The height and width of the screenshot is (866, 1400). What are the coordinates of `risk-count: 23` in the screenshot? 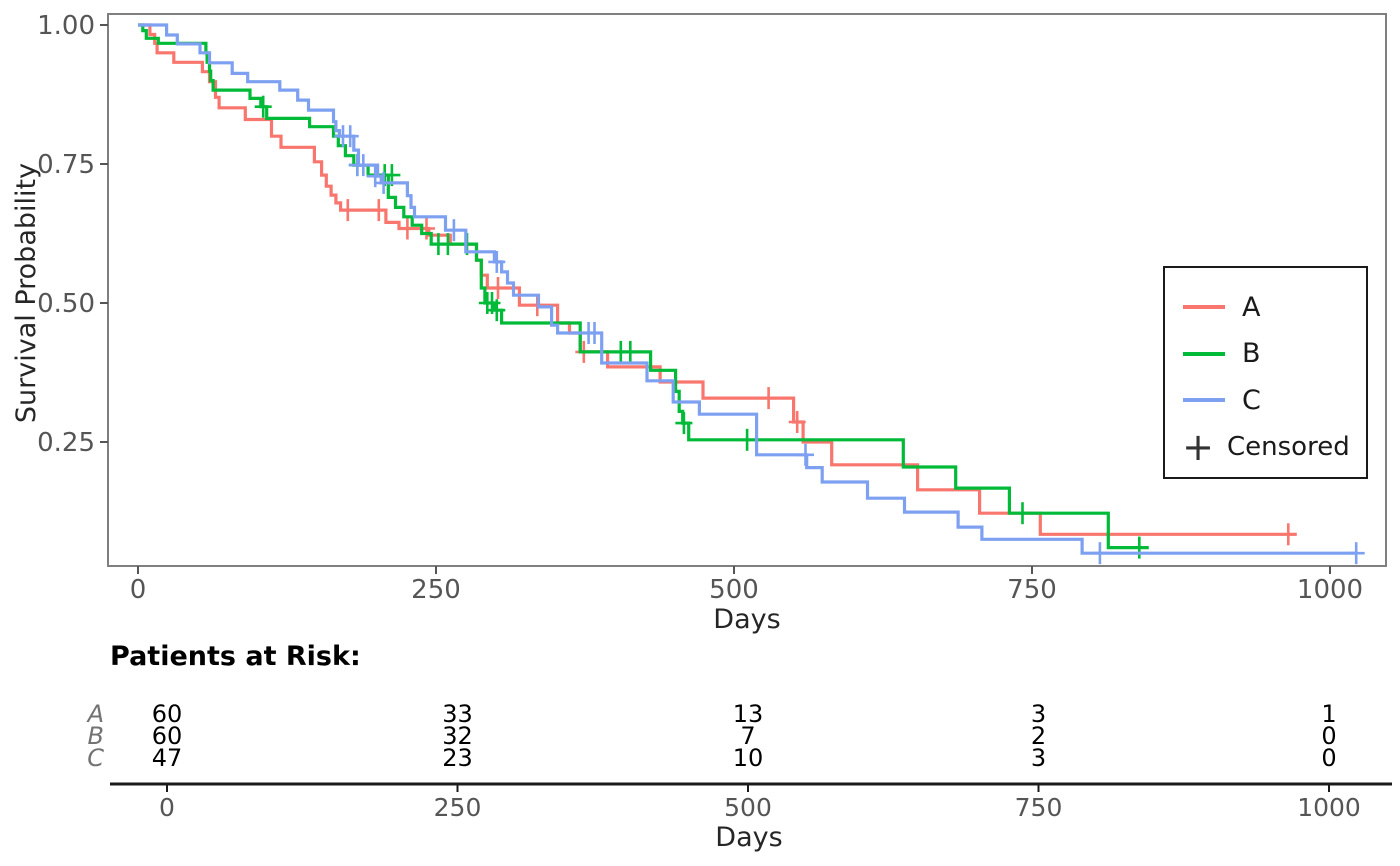 It's located at (457, 758).